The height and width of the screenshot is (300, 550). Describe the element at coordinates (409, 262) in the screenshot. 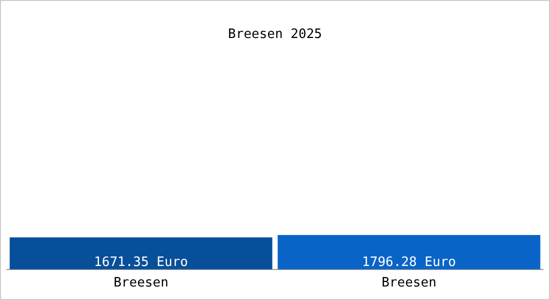

I see `data-label: 1796.28 Euro` at that location.